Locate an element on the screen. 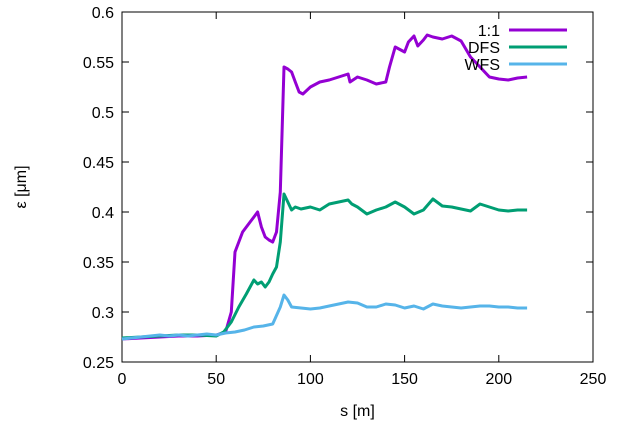 Image resolution: width=623 pixels, height=424 pixels. y-tick-label: 0.45 is located at coordinates (98, 163).